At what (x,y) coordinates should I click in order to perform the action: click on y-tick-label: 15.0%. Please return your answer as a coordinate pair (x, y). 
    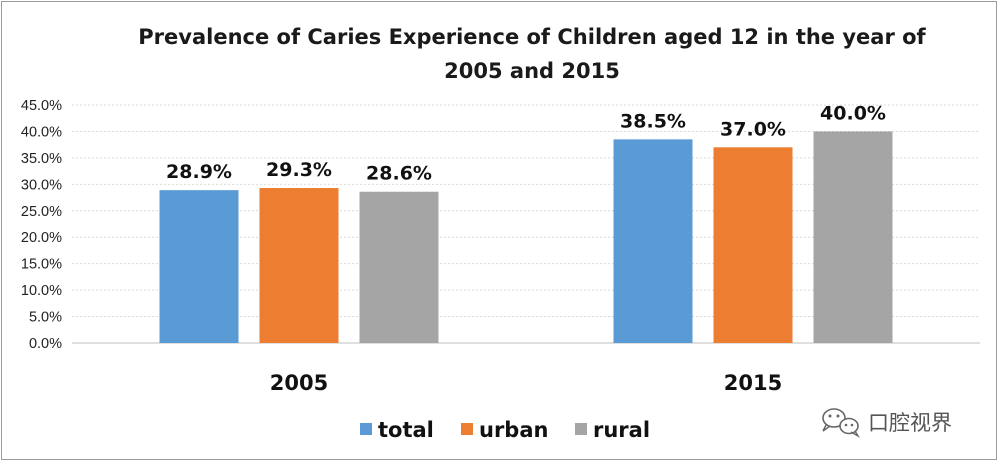
    Looking at the image, I should click on (41, 265).